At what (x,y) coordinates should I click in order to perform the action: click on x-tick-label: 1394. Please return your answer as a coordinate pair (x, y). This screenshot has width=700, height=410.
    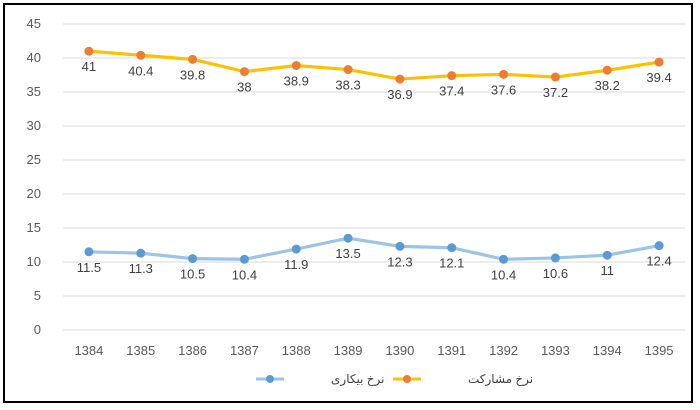
    Looking at the image, I should click on (607, 350).